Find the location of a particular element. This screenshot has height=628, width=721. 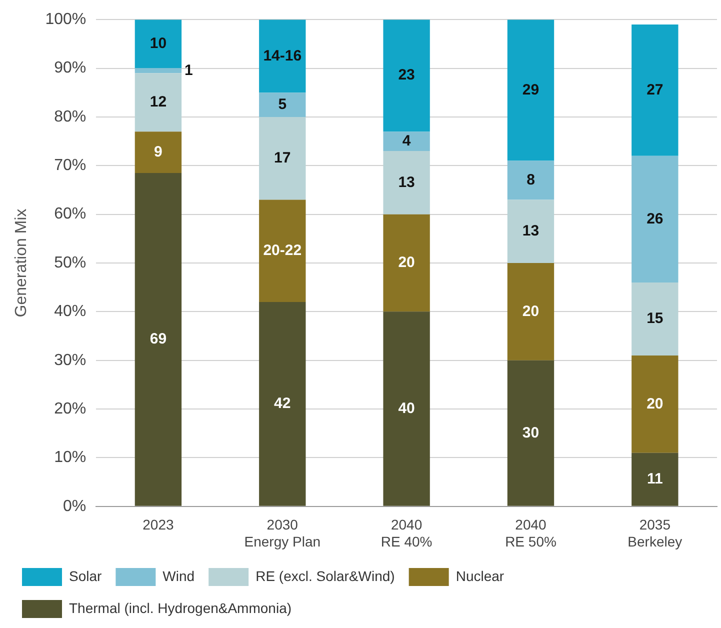

data-label: 26 is located at coordinates (655, 219).